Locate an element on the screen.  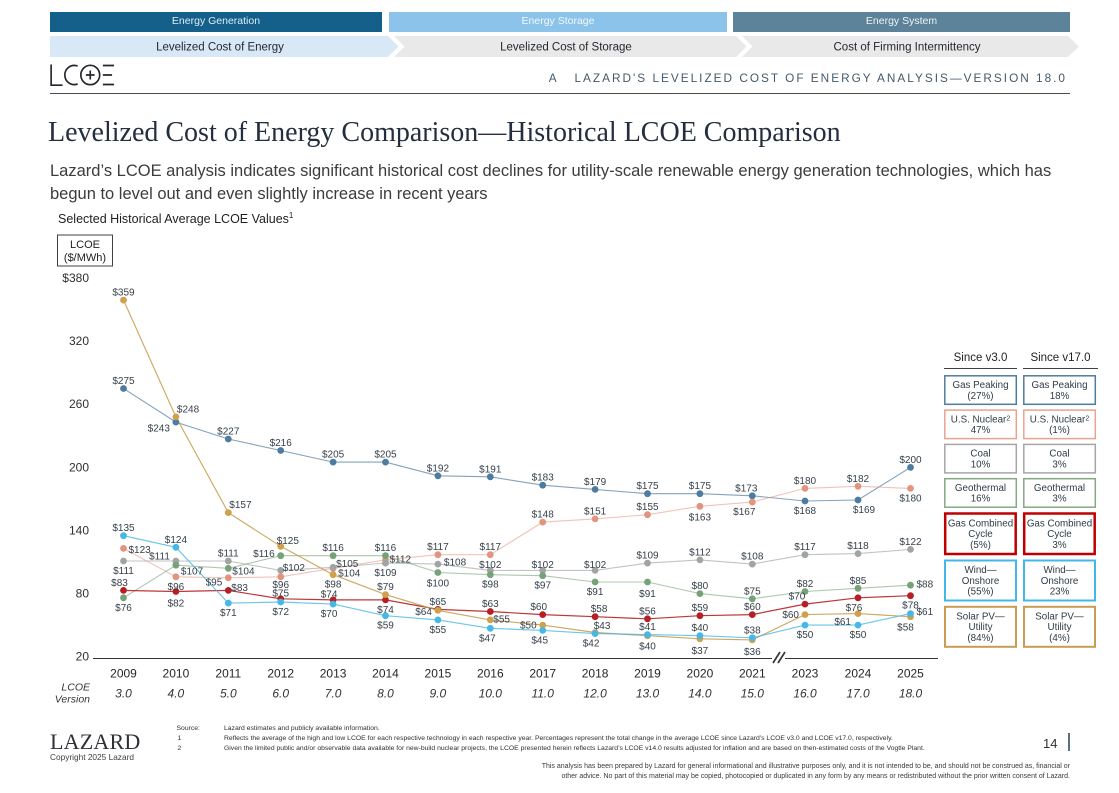
svg-text: $104 is located at coordinates (349, 573).